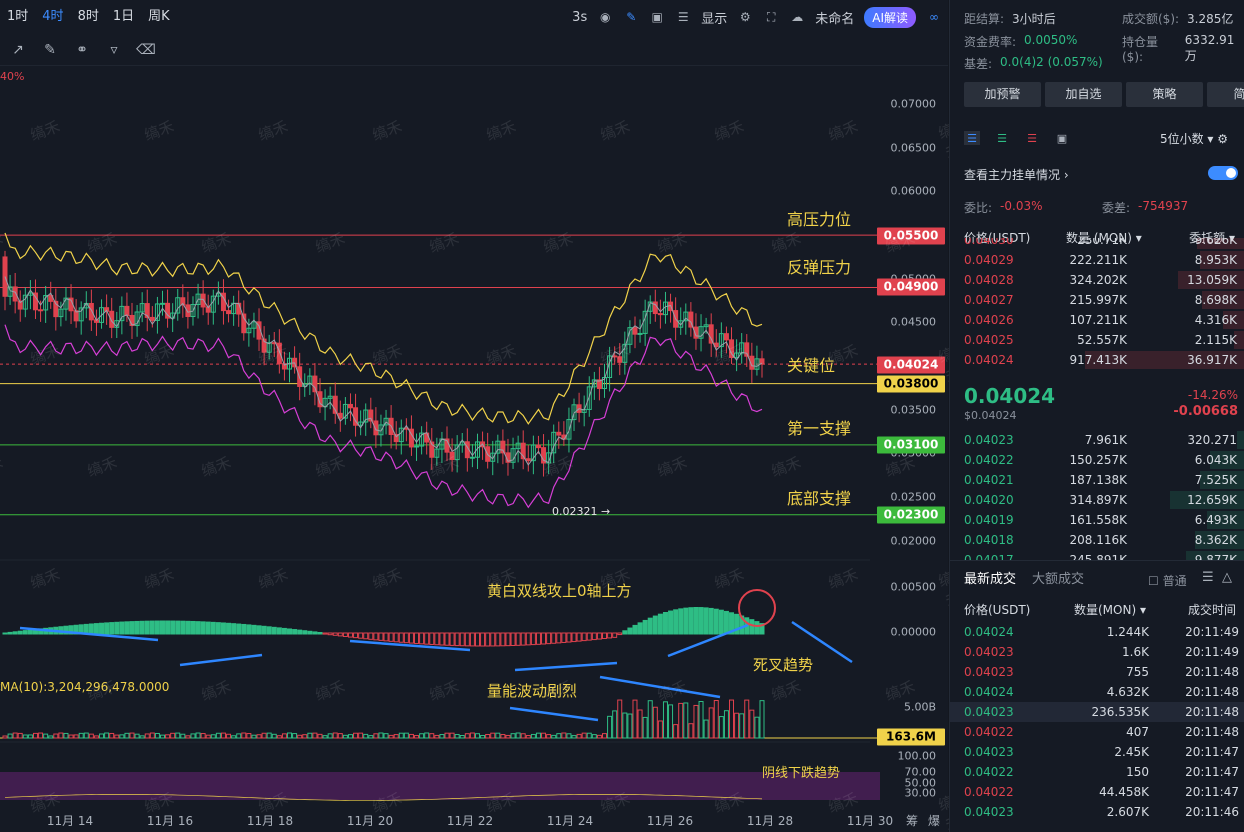 This screenshot has height=832, width=1244. Describe the element at coordinates (88, 16) in the screenshot. I see `tf-8h: 8时` at that location.